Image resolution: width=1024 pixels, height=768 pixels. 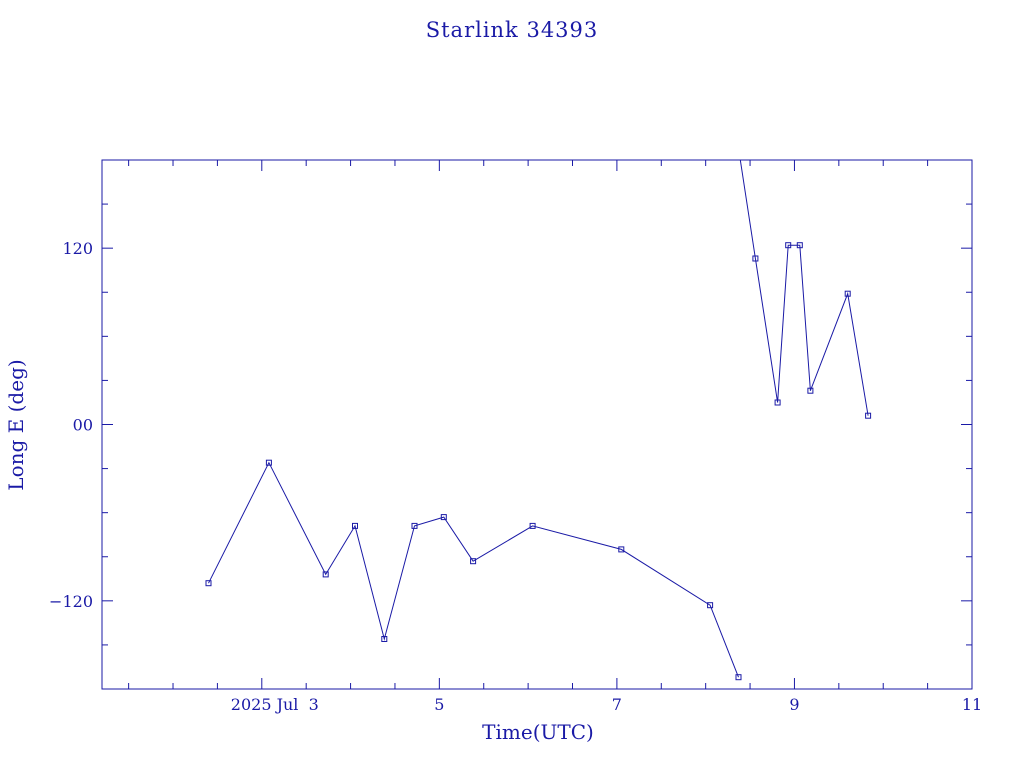 What do you see at coordinates (617, 704) in the screenshot?
I see `x-tick-label: 7` at bounding box center [617, 704].